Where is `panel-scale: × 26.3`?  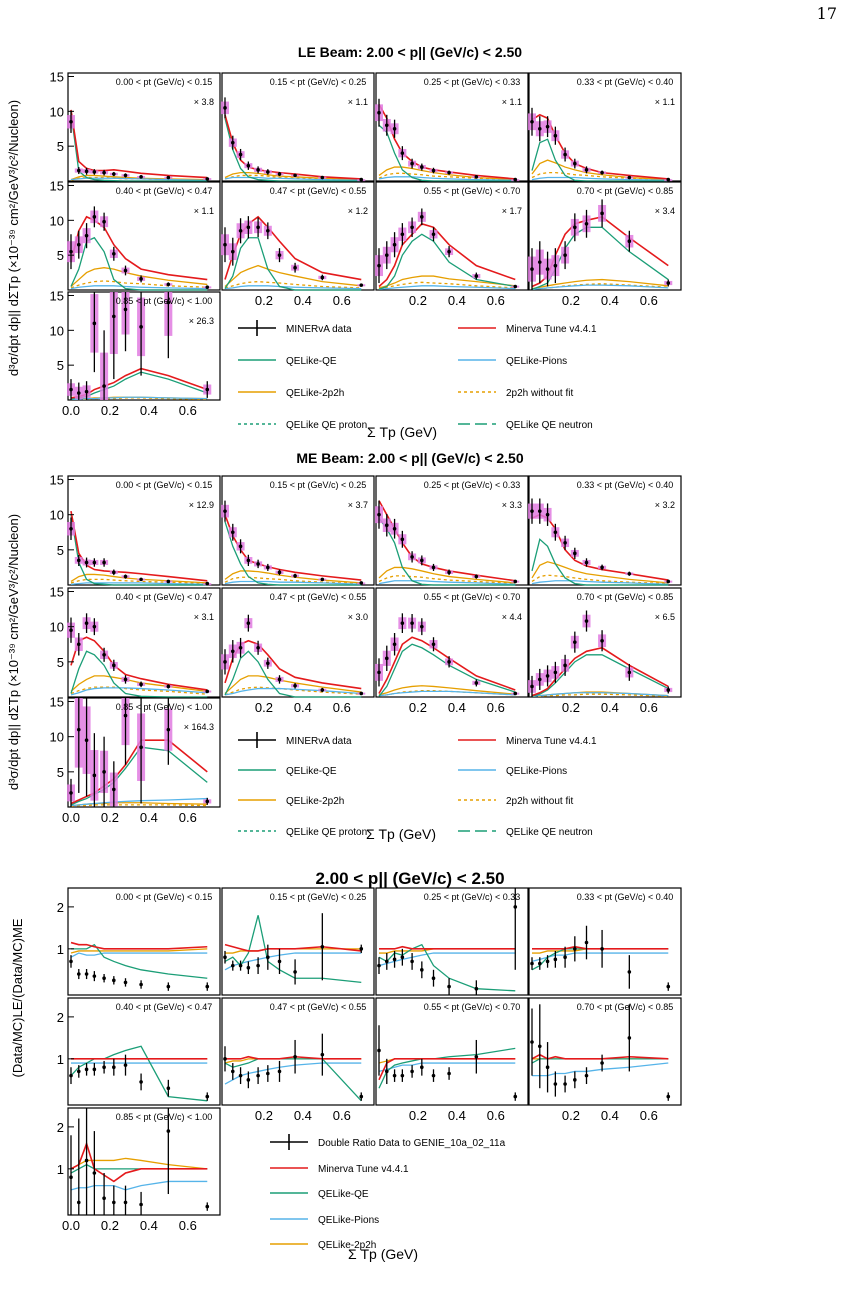
panel-scale: × 26.3 is located at coordinates (201, 321).